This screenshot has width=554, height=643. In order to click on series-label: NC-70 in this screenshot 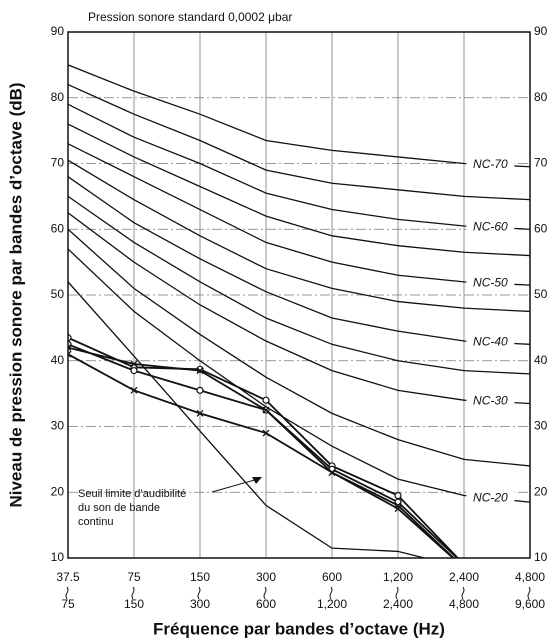, I will do `click(490, 164)`.